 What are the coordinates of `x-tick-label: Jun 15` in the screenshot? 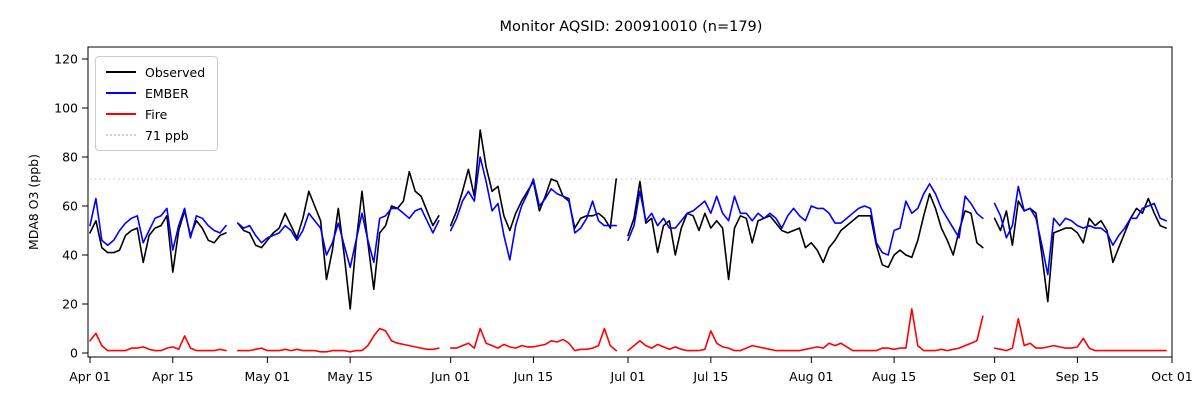 It's located at (533, 376).